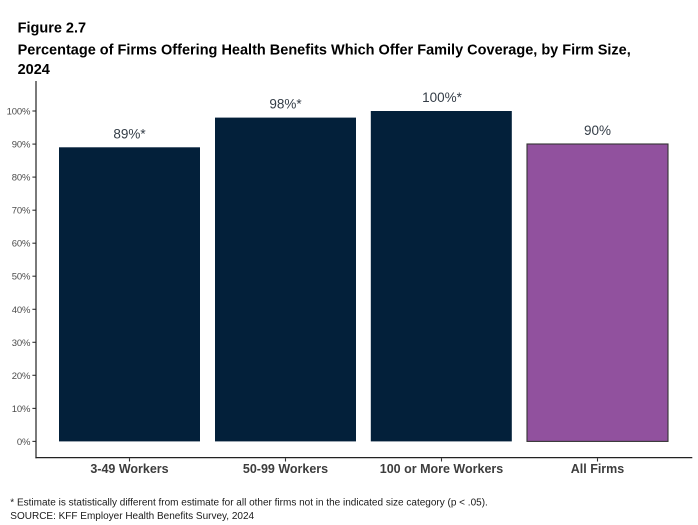  What do you see at coordinates (21, 376) in the screenshot?
I see `svg-text: 20%` at bounding box center [21, 376].